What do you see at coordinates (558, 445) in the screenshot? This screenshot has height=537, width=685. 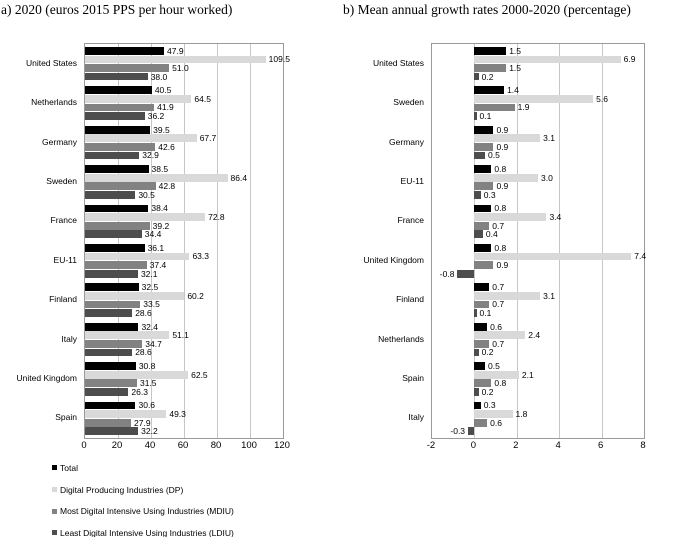 I see `x-axis-tick-label: 4` at bounding box center [558, 445].